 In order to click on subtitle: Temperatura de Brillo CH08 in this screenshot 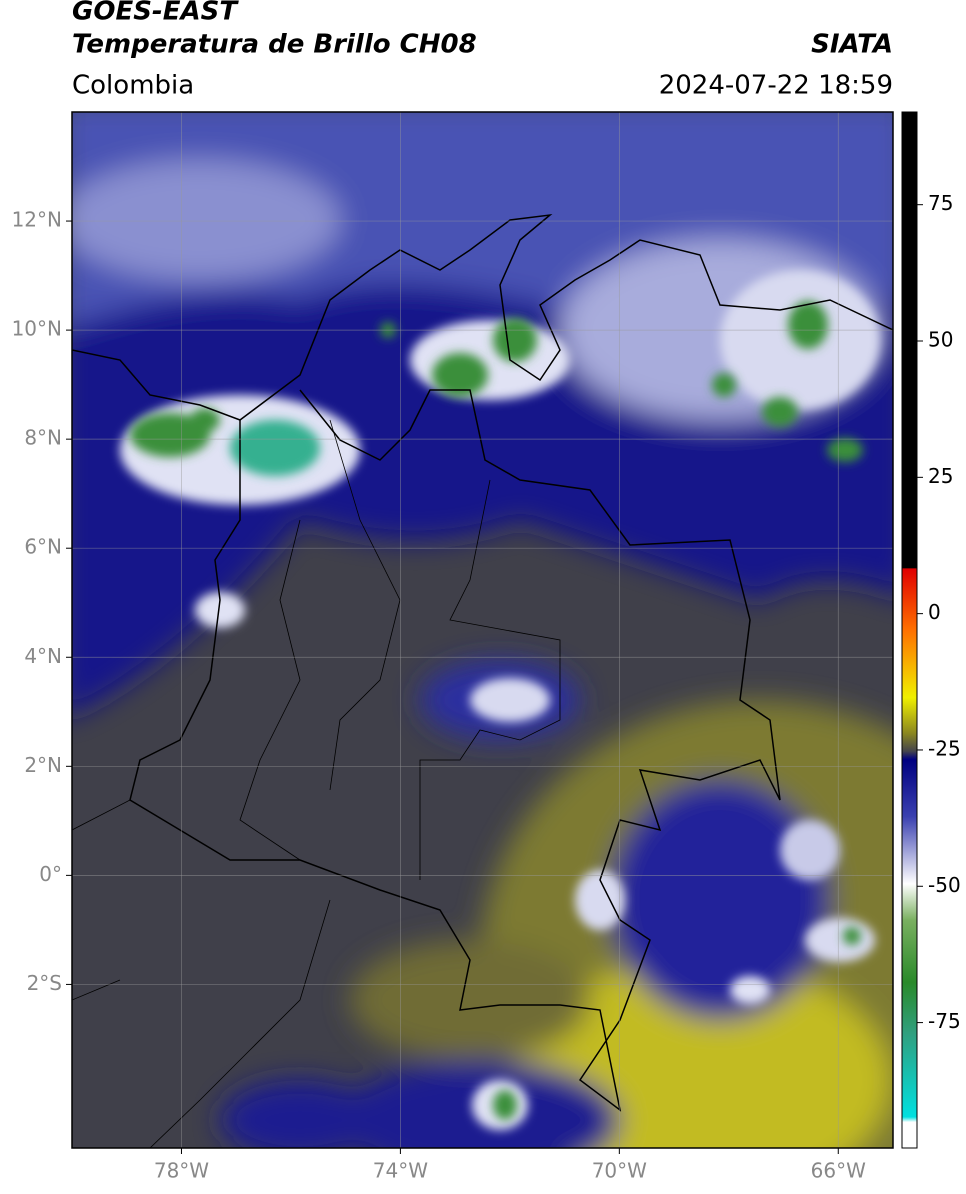, I will do `click(274, 45)`.